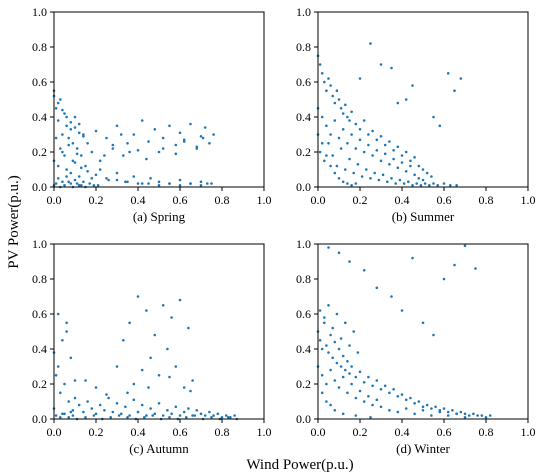 Image resolution: width=550 pixels, height=476 pixels. Describe the element at coordinates (159, 99) in the screenshot. I see `plot-frame-spring` at that location.